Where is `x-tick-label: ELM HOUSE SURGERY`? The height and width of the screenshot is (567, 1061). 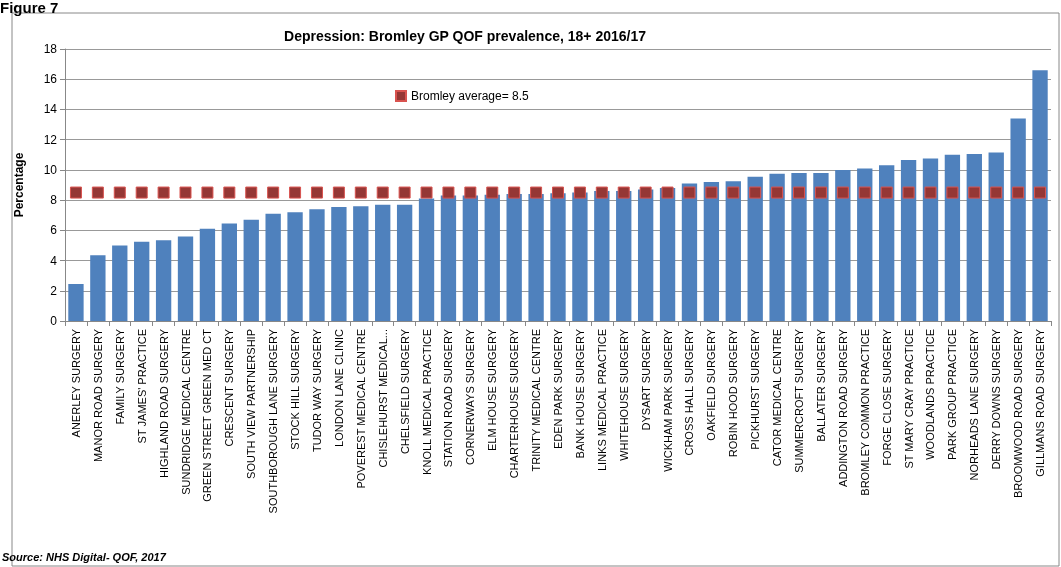
x-tick-label: ELM HOUSE SURGERY is located at coordinates (492, 390).